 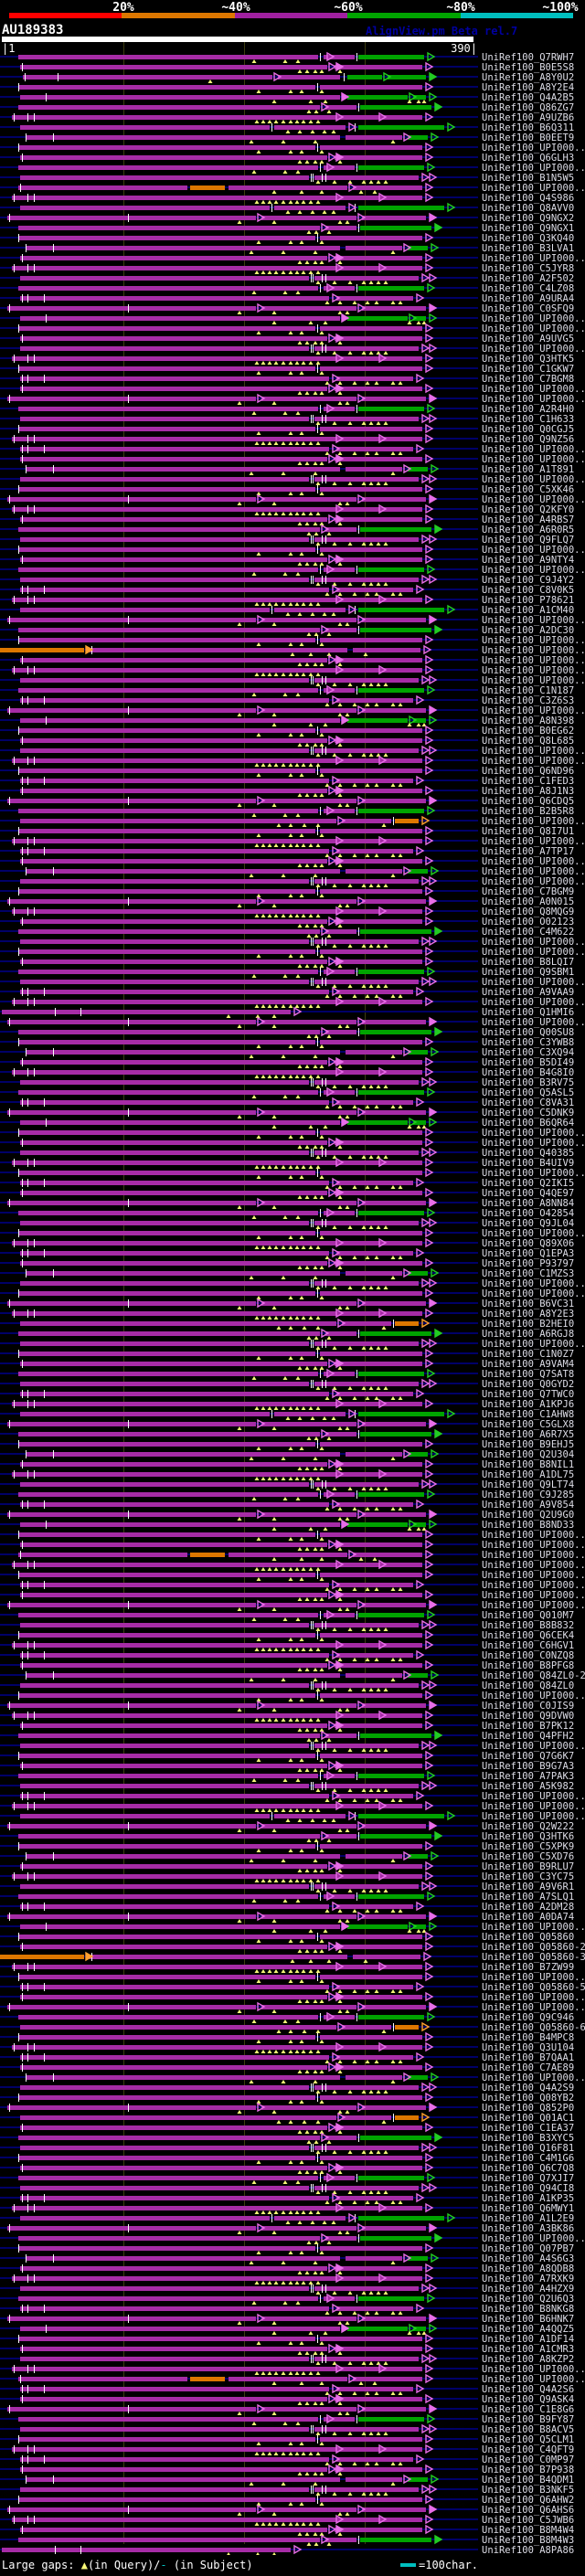 What do you see at coordinates (528, 2439) in the screenshot?
I see `subject-label: UniRef100_Q5CLM1` at bounding box center [528, 2439].